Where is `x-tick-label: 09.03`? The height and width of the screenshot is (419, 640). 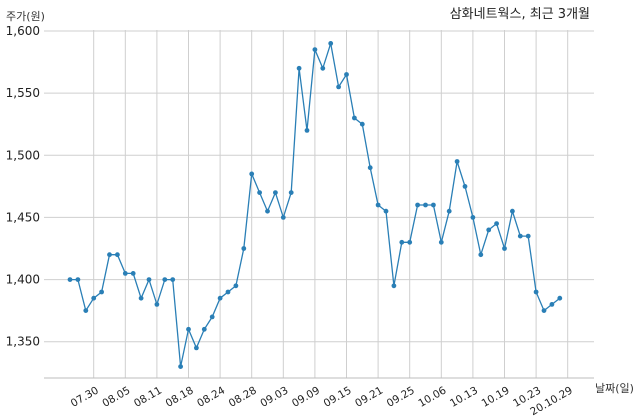
x-tick-label: 09.03 is located at coordinates (274, 396).